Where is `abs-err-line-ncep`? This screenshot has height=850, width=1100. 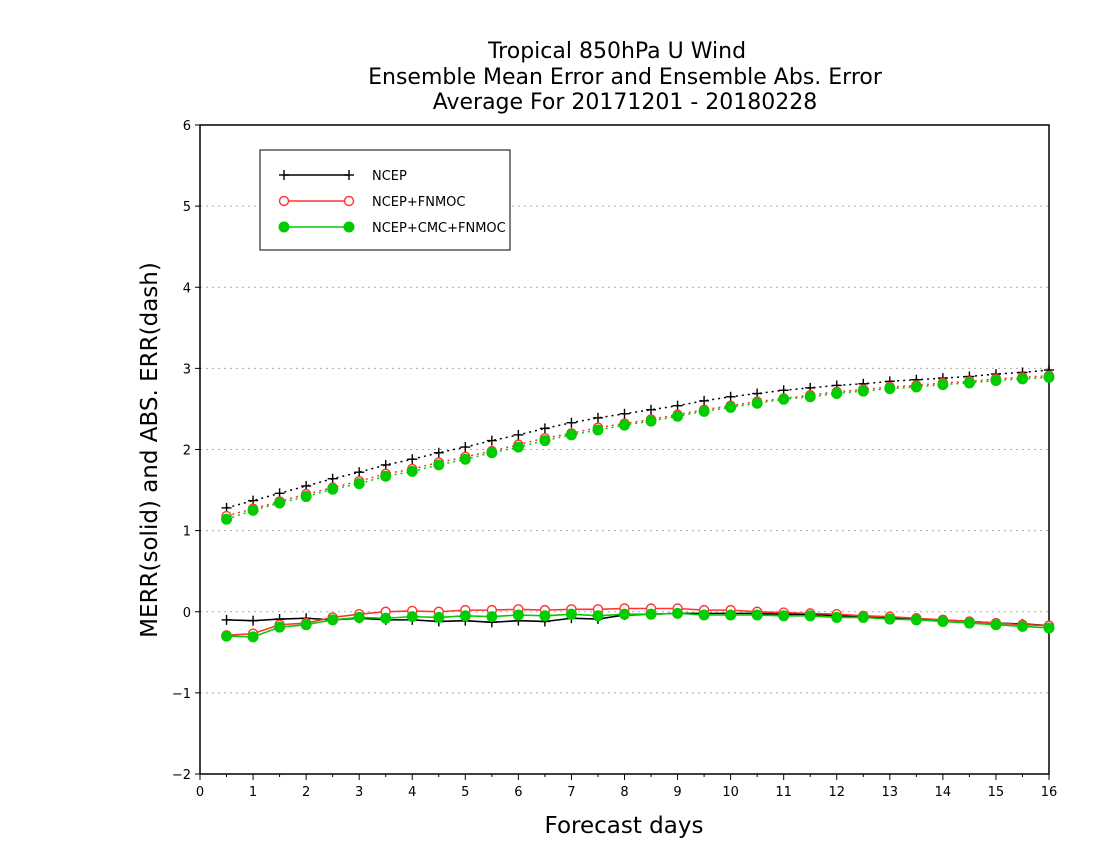
abs-err-line-ncep is located at coordinates (638, 439).